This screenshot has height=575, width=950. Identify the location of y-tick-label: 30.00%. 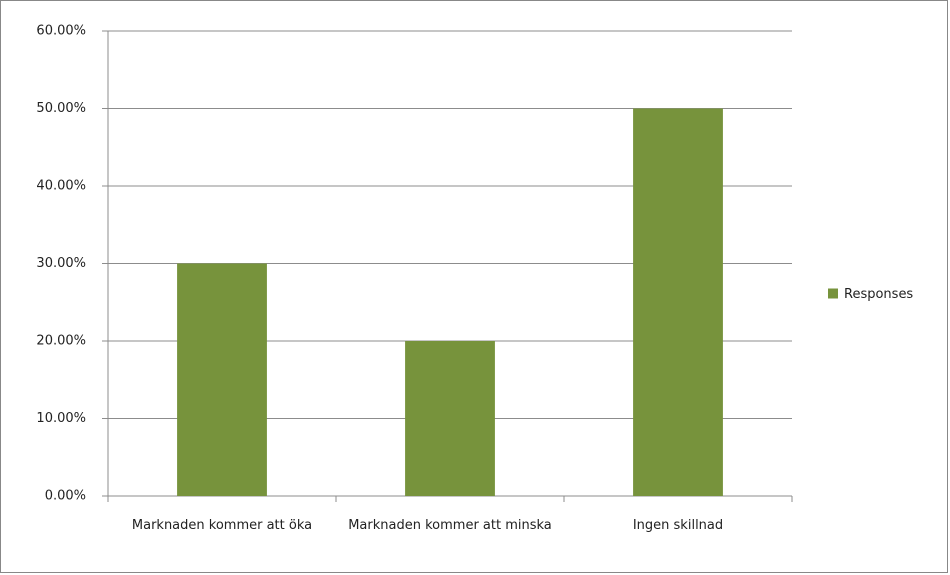
(61, 263).